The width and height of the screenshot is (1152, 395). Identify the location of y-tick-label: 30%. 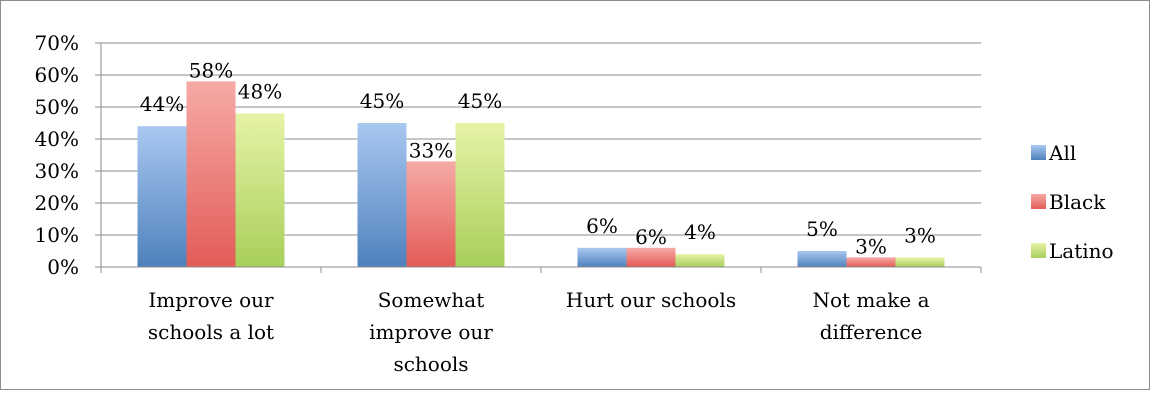
(57, 171).